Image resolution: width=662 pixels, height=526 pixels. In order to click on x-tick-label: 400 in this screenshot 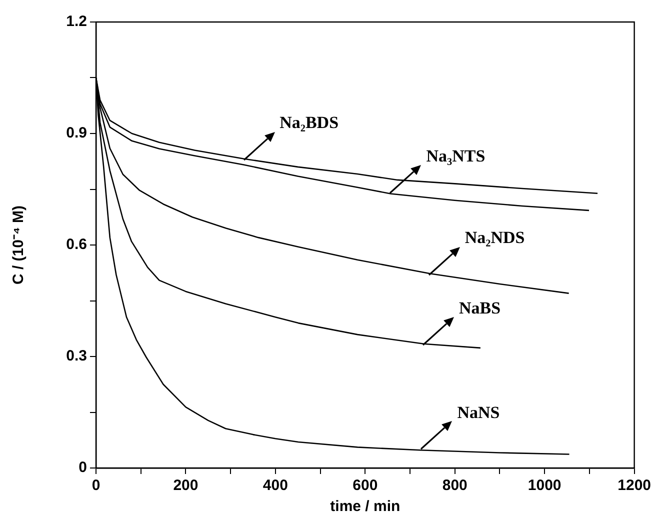, I will do `click(275, 485)`.